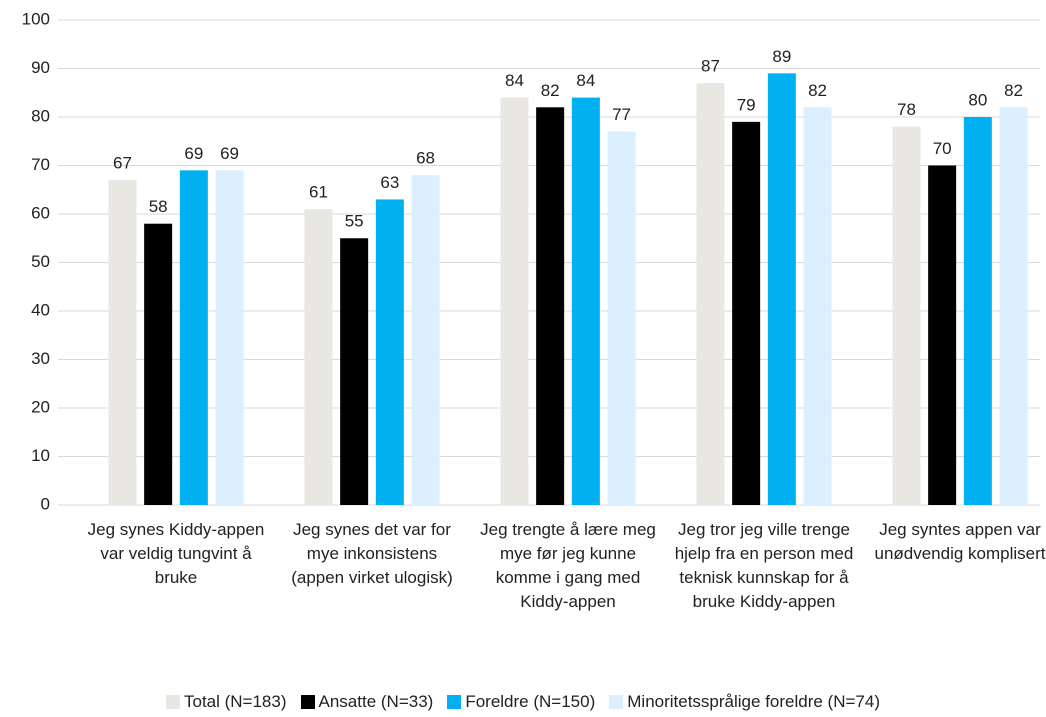 The width and height of the screenshot is (1046, 717). I want to click on y-tick-label: 20, so click(40, 406).